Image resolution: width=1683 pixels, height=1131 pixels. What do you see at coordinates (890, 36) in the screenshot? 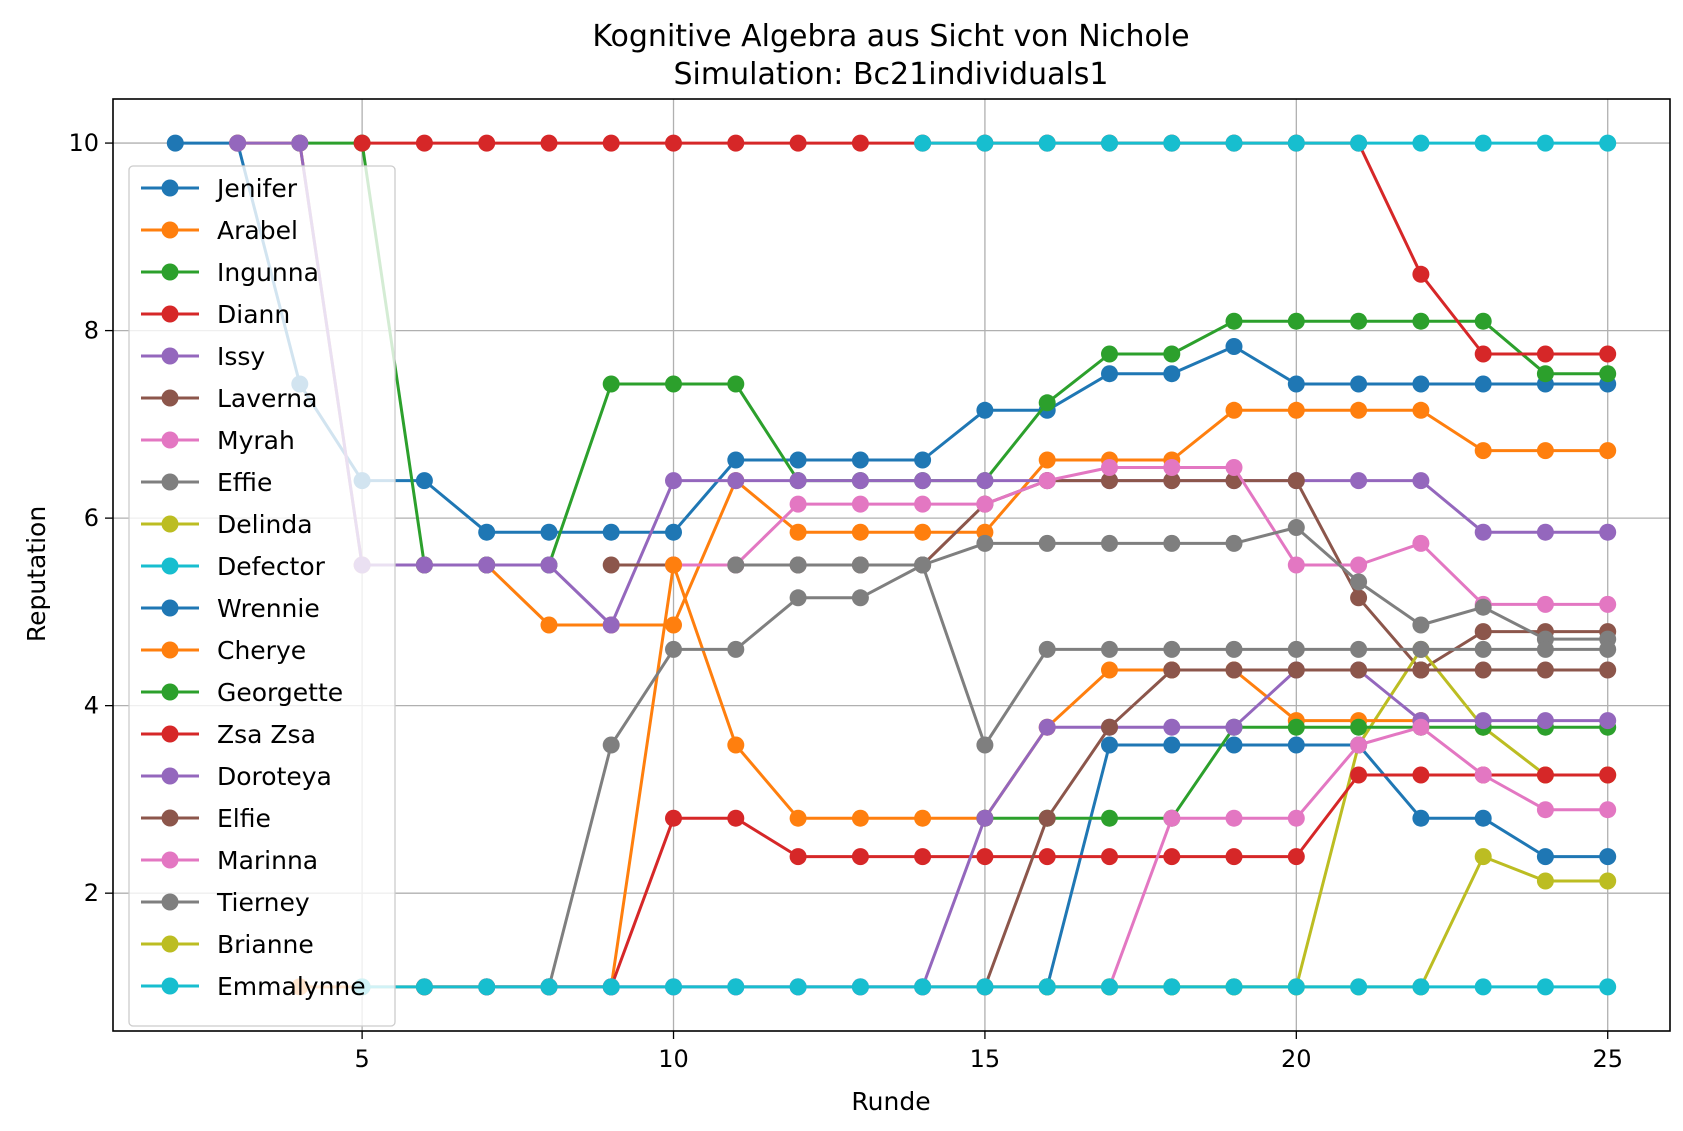
I see `chart-title: Kognitive Algebra aus Sicht von Nichole` at bounding box center [890, 36].